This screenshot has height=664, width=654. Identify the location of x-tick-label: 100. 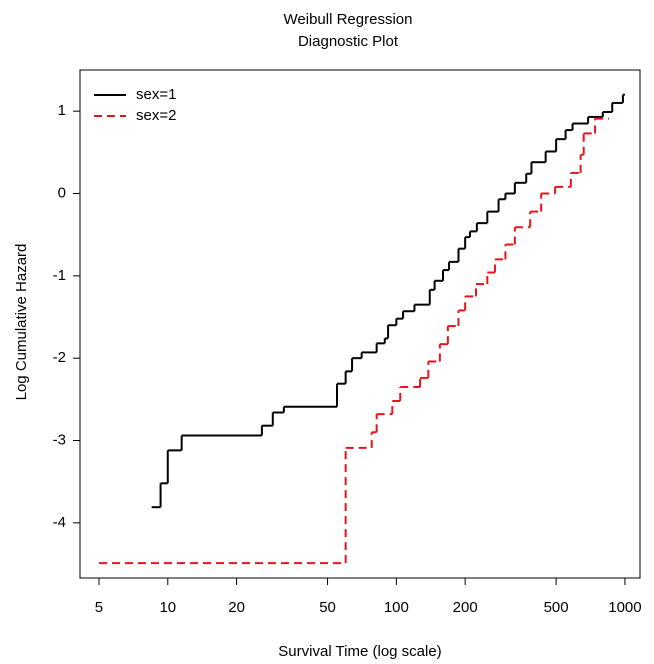
(396, 607).